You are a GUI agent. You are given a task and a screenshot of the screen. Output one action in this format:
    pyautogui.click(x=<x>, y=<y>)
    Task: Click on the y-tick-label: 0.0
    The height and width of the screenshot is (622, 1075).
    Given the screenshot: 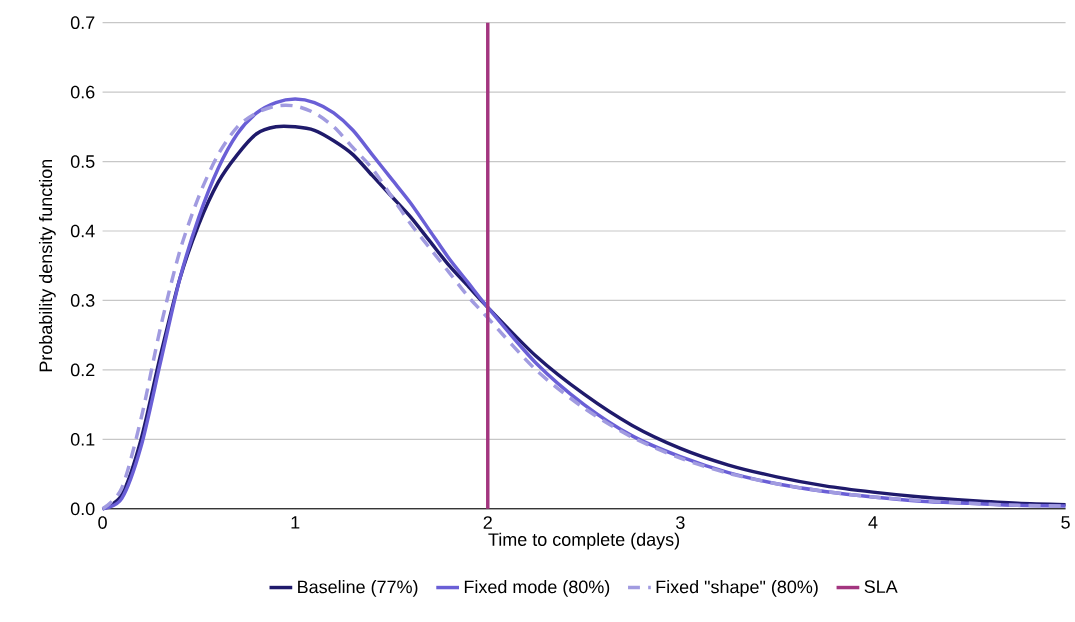 What is the action you would take?
    pyautogui.click(x=82, y=509)
    